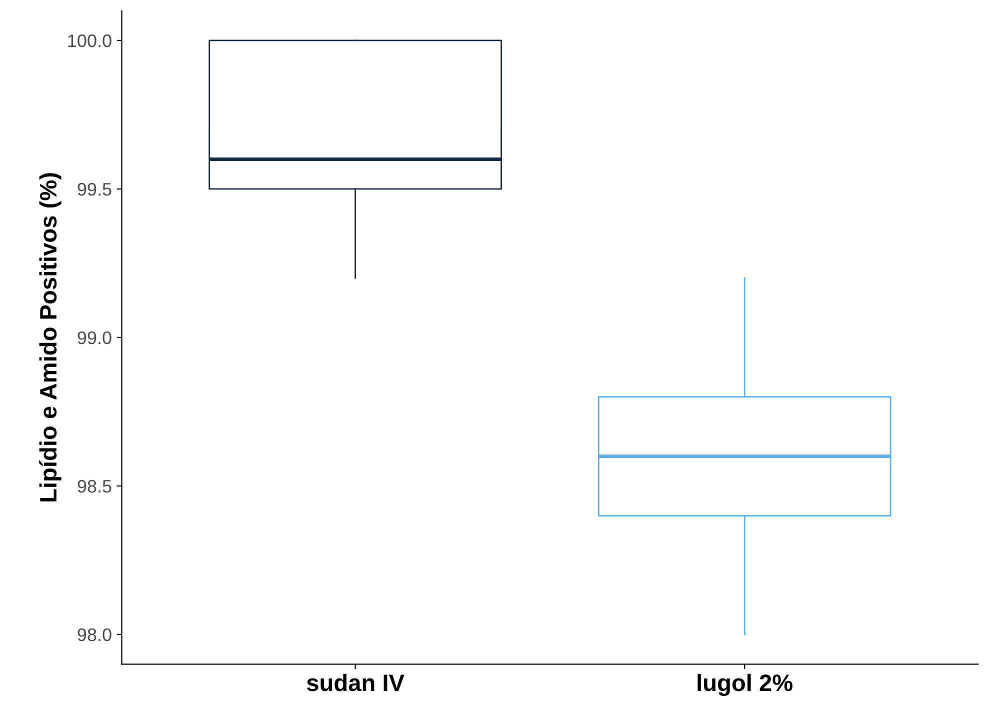  I want to click on y-tick-label: 100.0, so click(90, 41).